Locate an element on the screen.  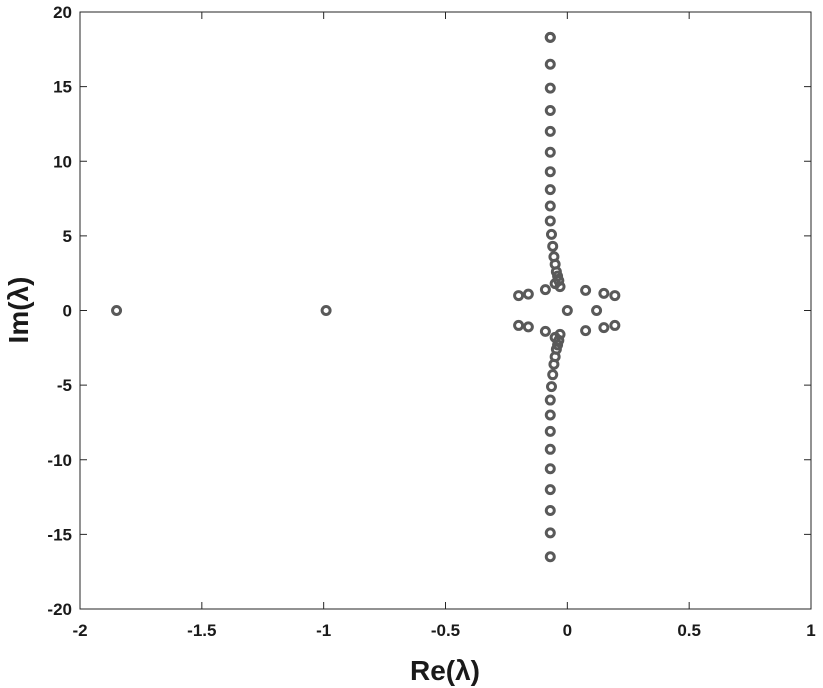
y-axis-label: Im(λ) is located at coordinates (18, 310).